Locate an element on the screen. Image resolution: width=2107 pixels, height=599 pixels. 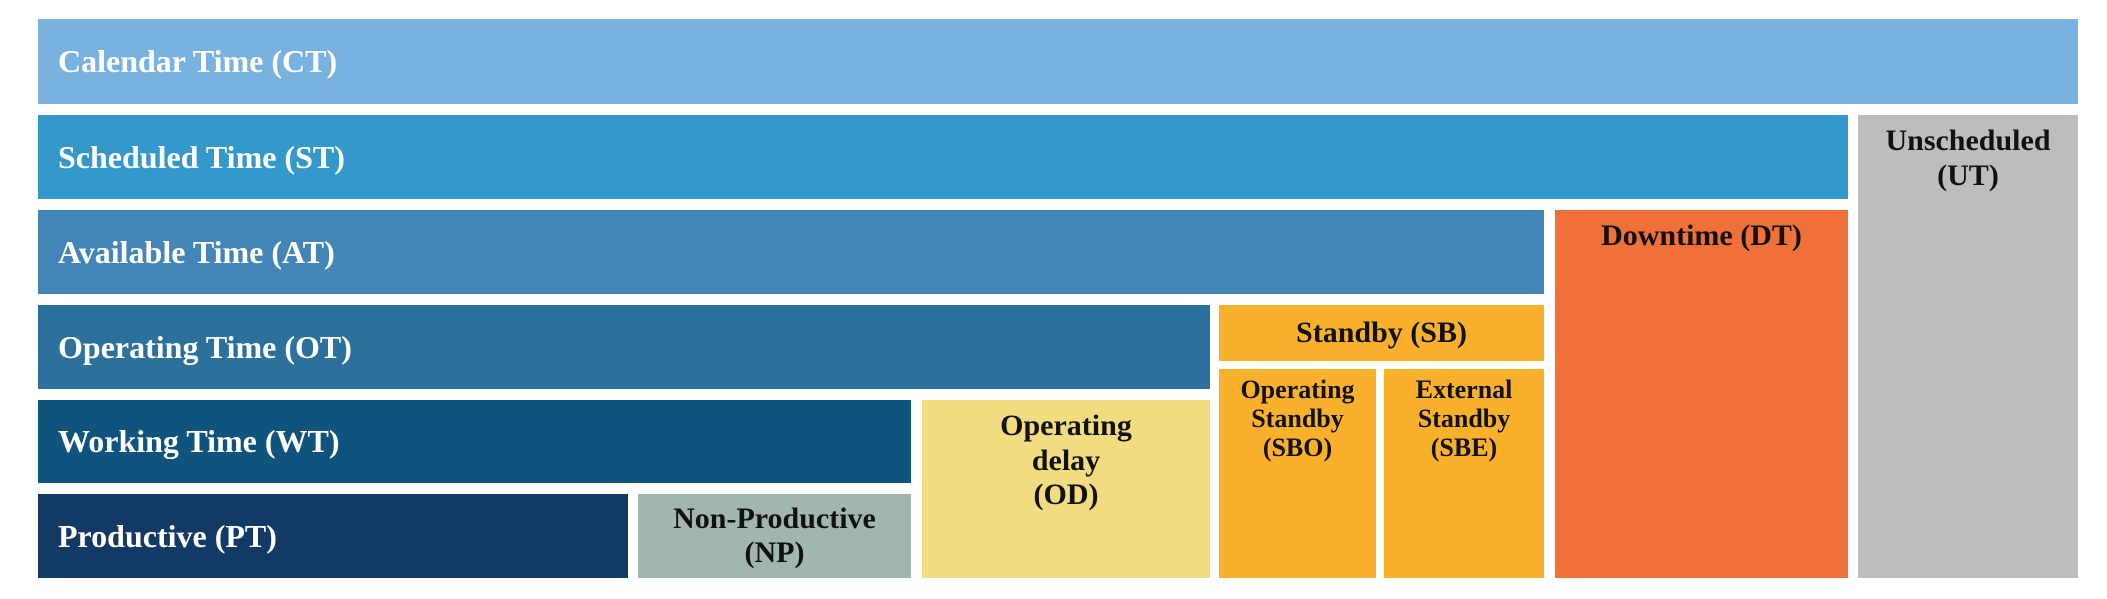
calendar-time-label: Calendar Time (CT) is located at coordinates (198, 61).